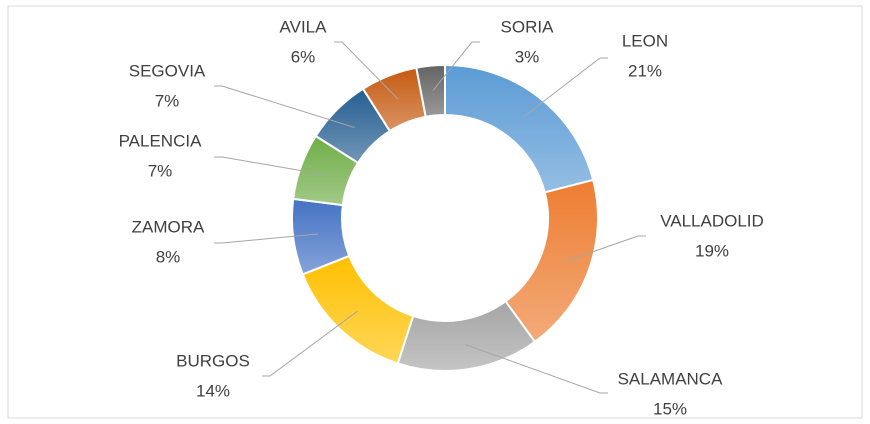 This screenshot has height=424, width=870. I want to click on value-label: 6%, so click(303, 56).